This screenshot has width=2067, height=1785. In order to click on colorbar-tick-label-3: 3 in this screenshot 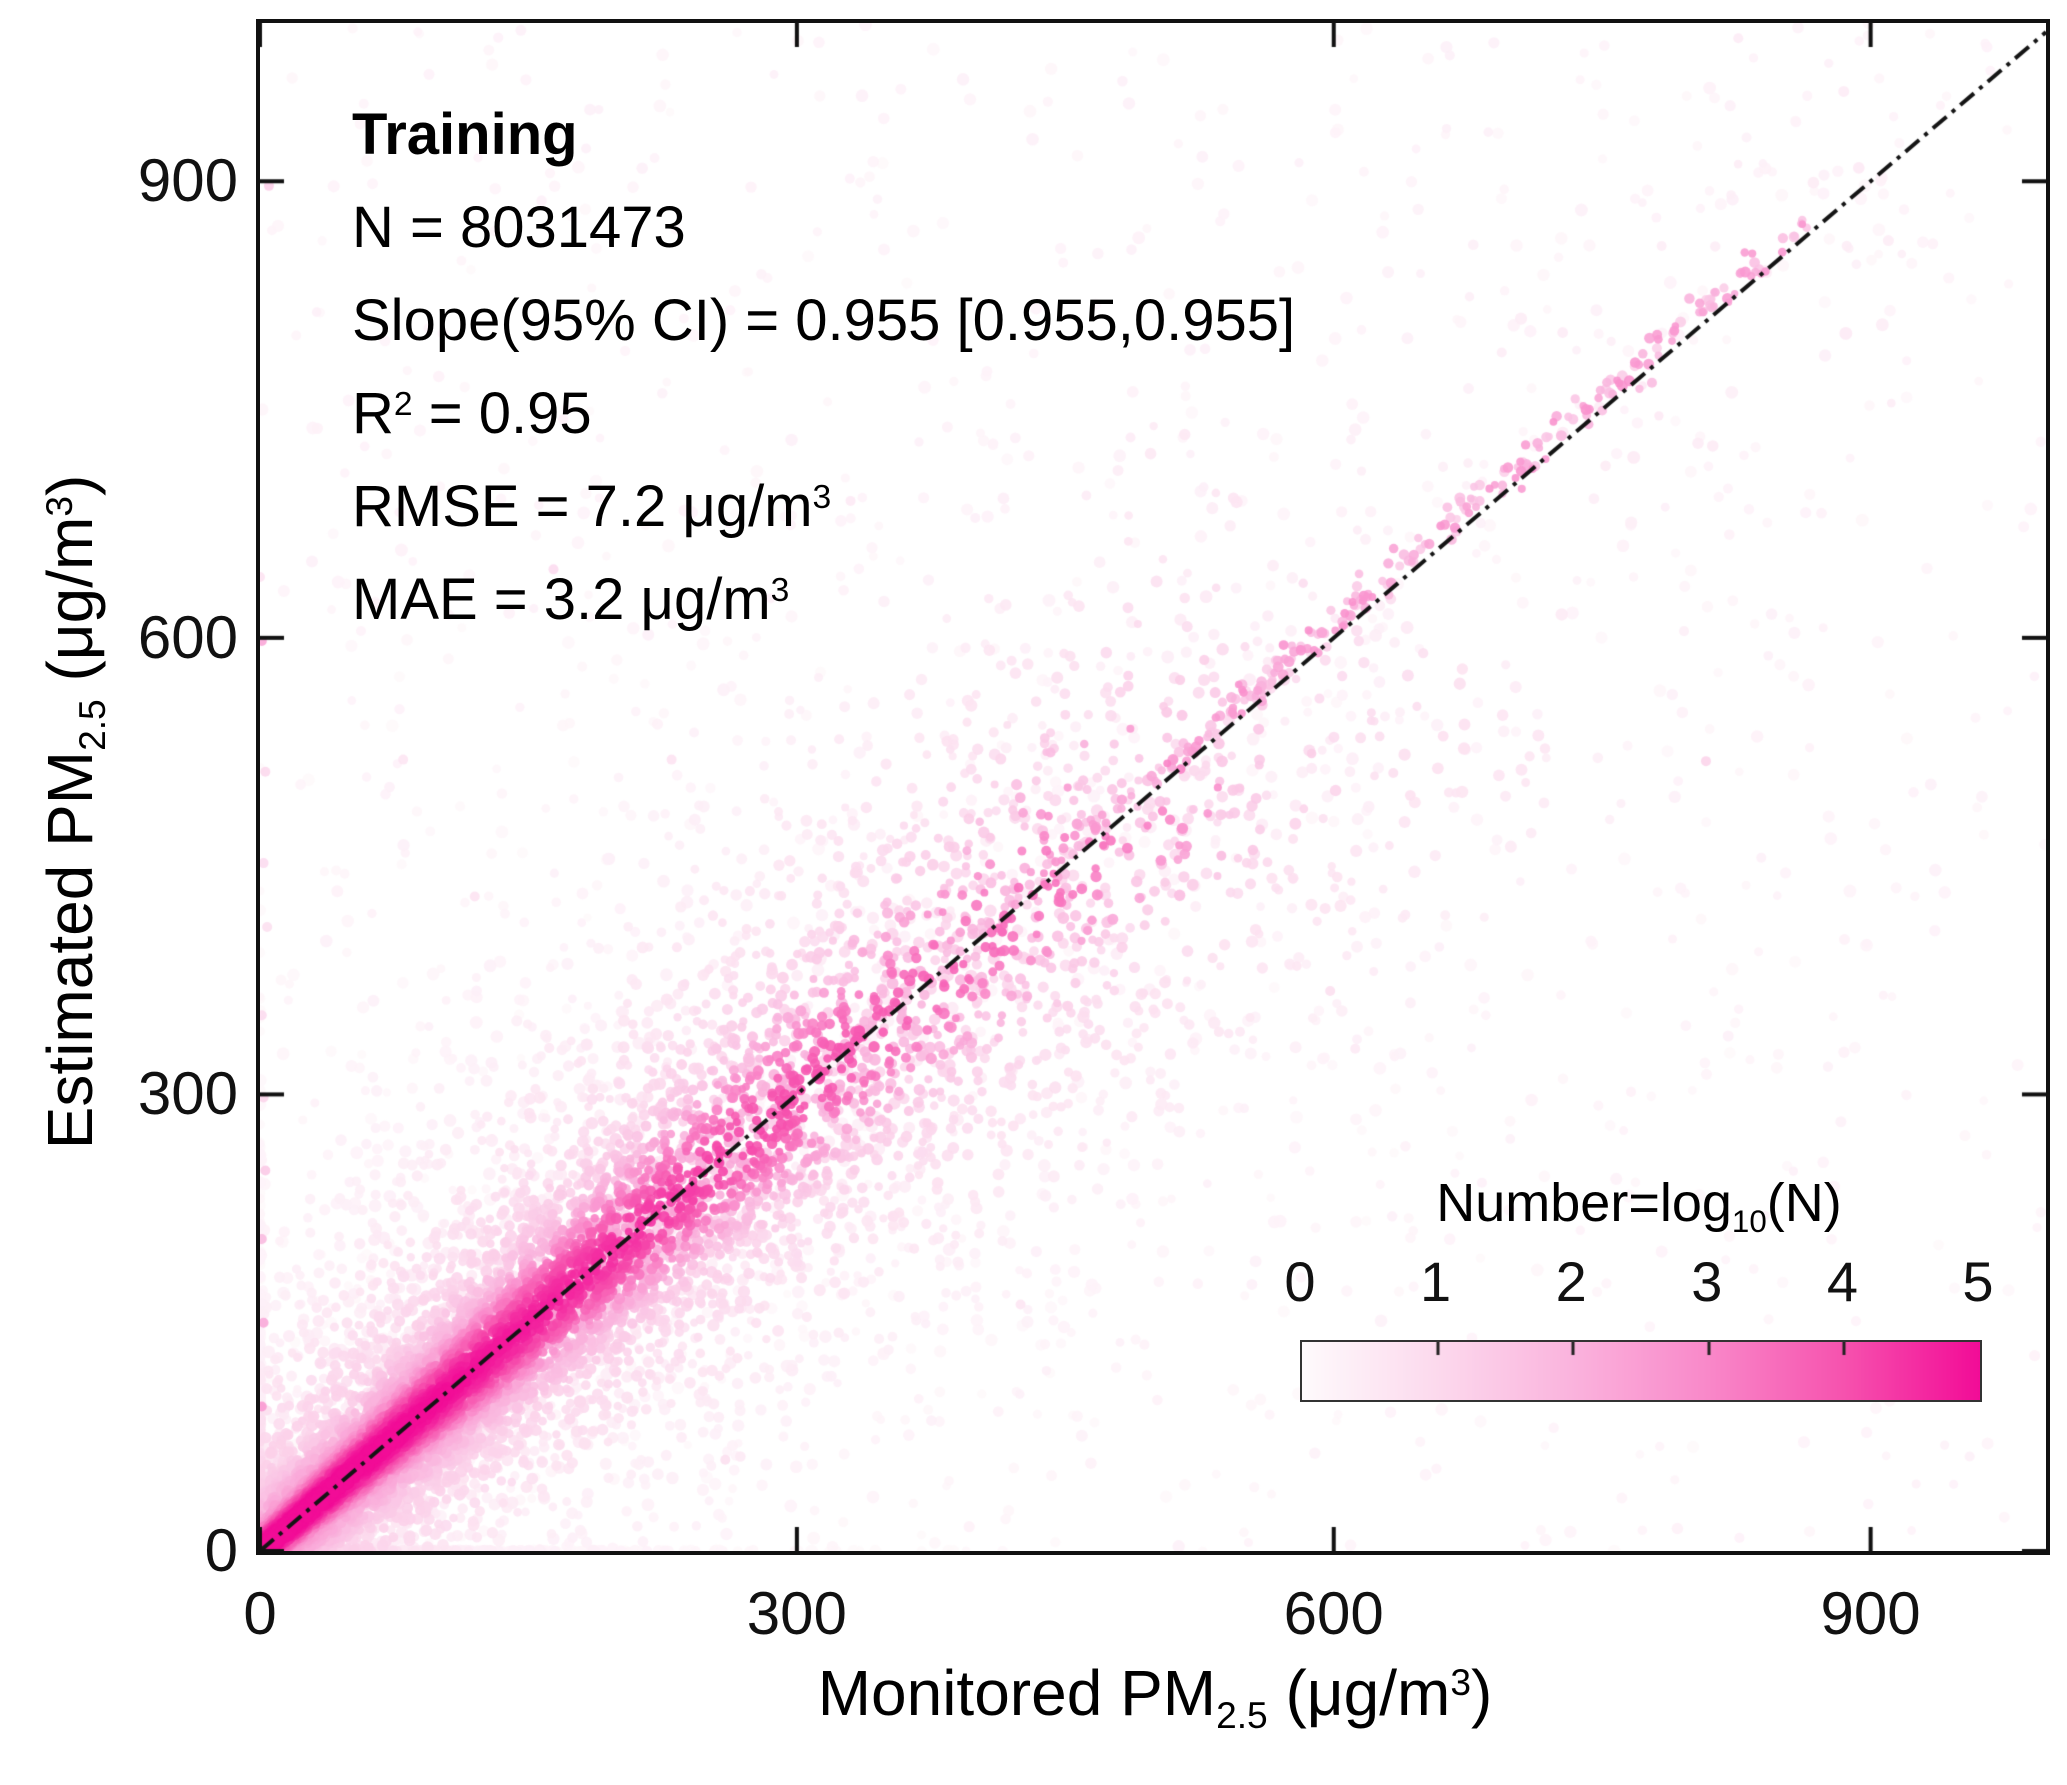, I will do `click(1707, 1281)`.